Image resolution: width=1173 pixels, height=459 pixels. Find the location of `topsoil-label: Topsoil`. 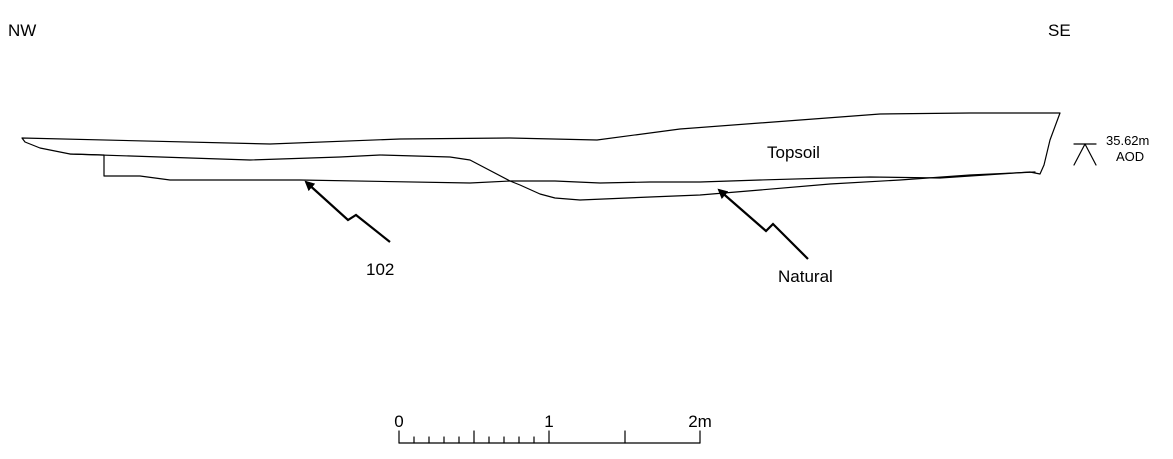

topsoil-label: Topsoil is located at coordinates (793, 152).